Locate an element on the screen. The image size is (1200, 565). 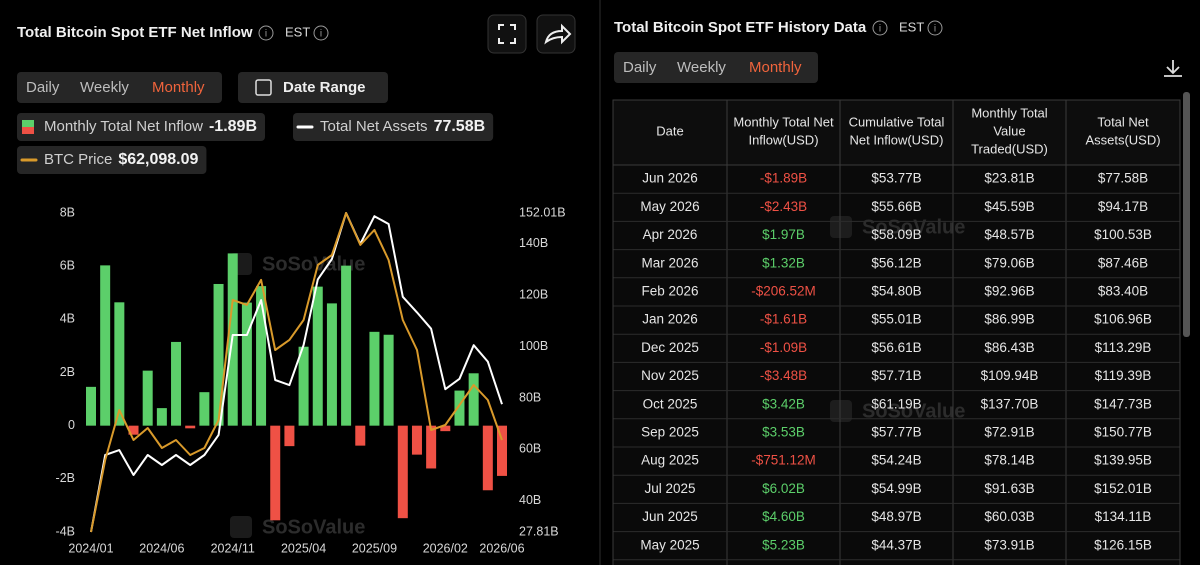
table-cell: Jun 2025 is located at coordinates (670, 516).